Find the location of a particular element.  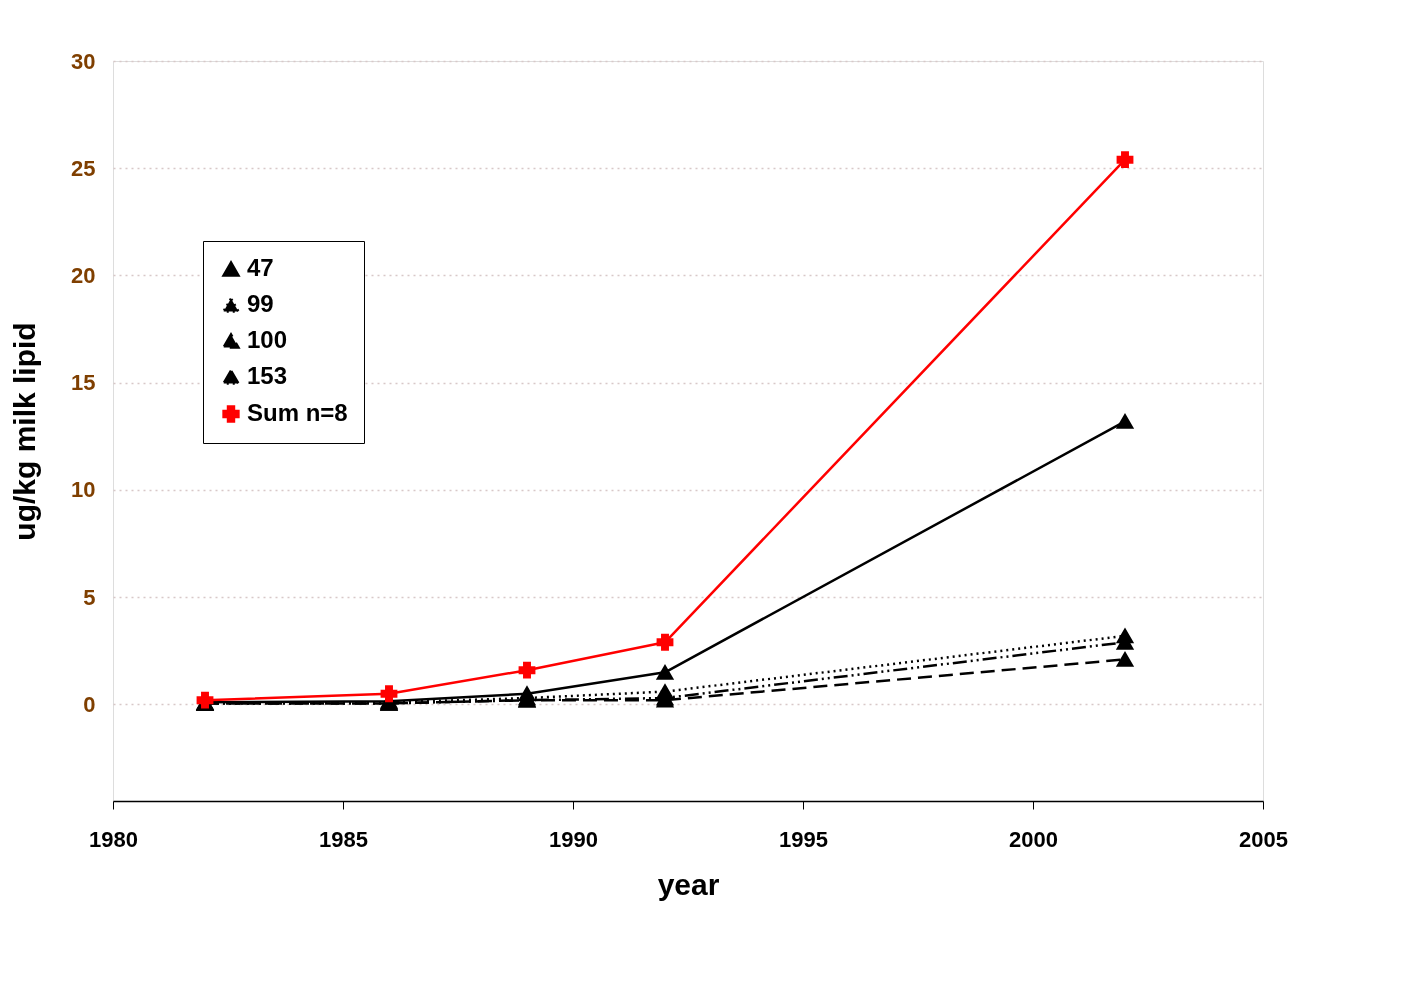

y-tick-label: 25 is located at coordinates (83, 168).